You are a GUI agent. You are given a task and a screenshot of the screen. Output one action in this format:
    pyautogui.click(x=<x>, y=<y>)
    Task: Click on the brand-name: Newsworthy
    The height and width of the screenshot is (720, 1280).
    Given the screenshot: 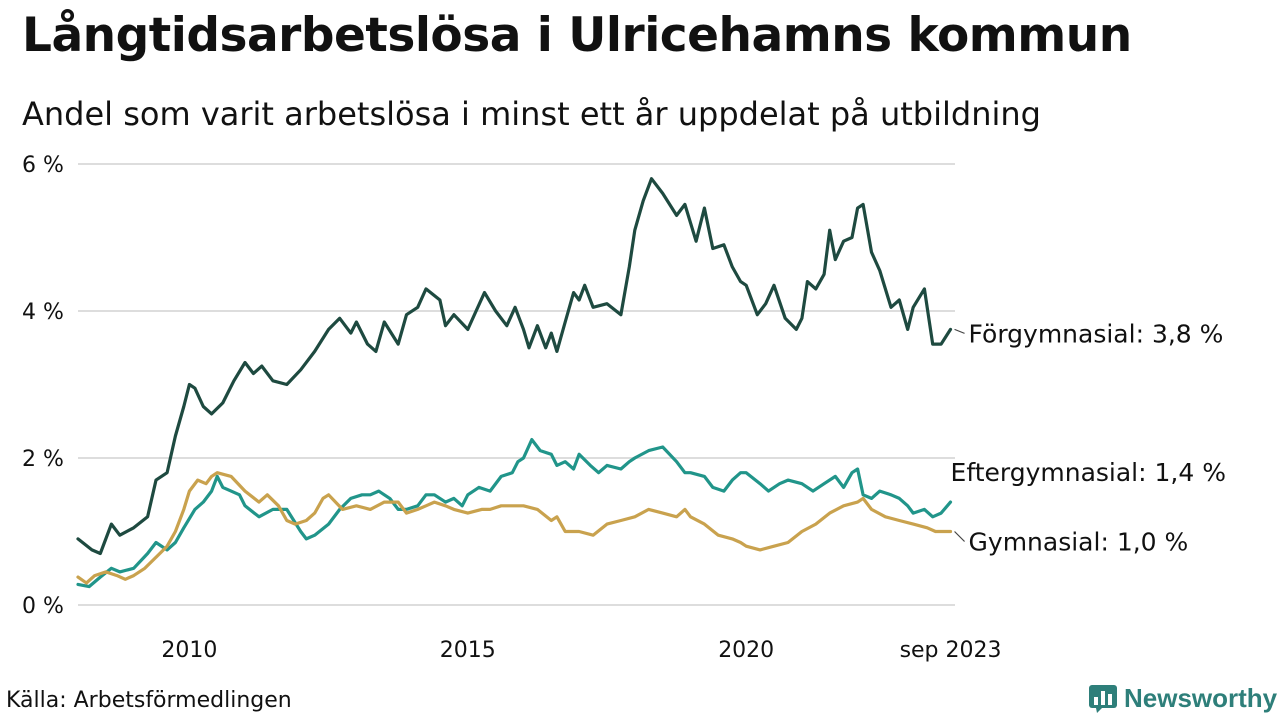 What is the action you would take?
    pyautogui.click(x=1201, y=698)
    